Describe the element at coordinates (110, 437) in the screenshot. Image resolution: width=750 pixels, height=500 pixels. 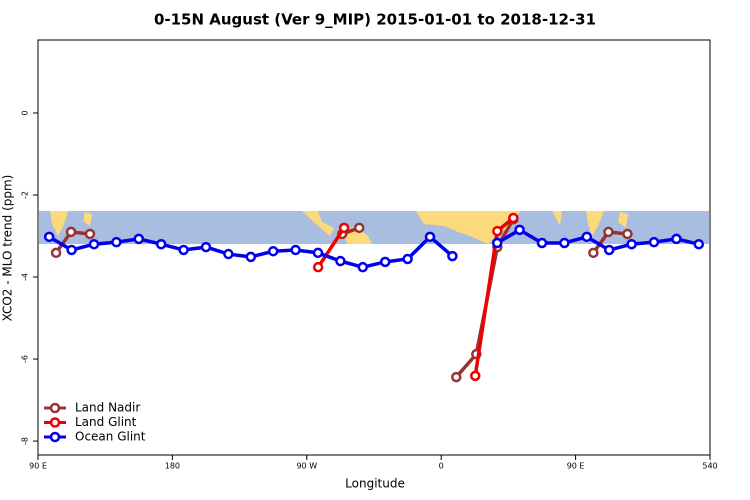
I see `legend-label: Ocean Glint` at that location.